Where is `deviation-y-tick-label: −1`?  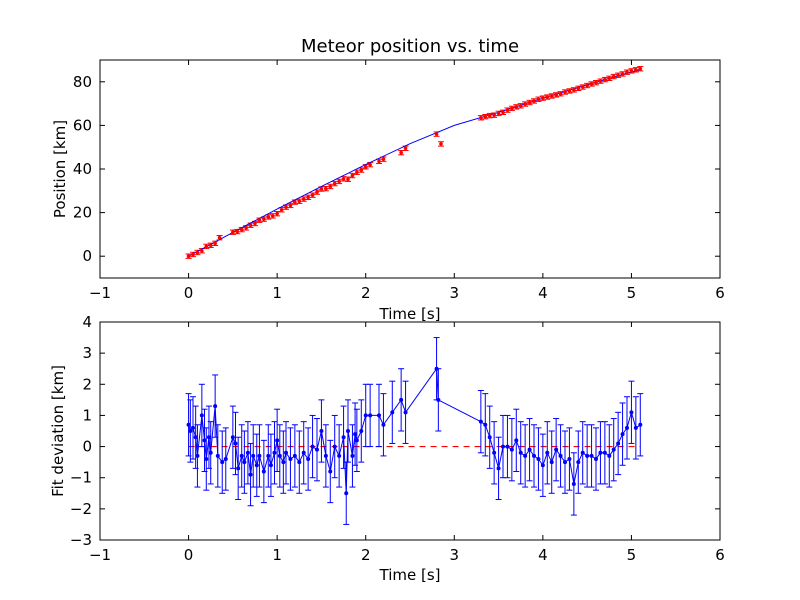 deviation-y-tick-label: −1 is located at coordinates (81, 478).